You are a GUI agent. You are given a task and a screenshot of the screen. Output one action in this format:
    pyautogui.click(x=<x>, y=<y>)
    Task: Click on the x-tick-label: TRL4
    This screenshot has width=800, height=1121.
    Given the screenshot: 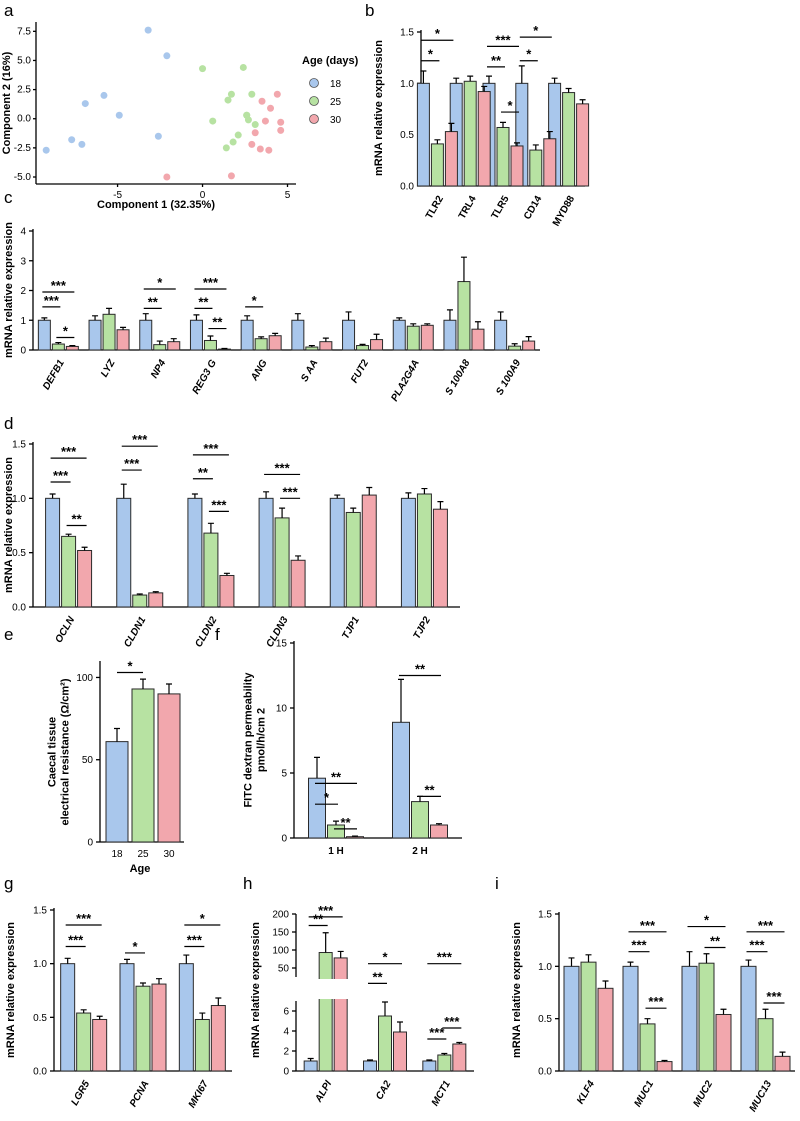 What is the action you would take?
    pyautogui.click(x=468, y=208)
    